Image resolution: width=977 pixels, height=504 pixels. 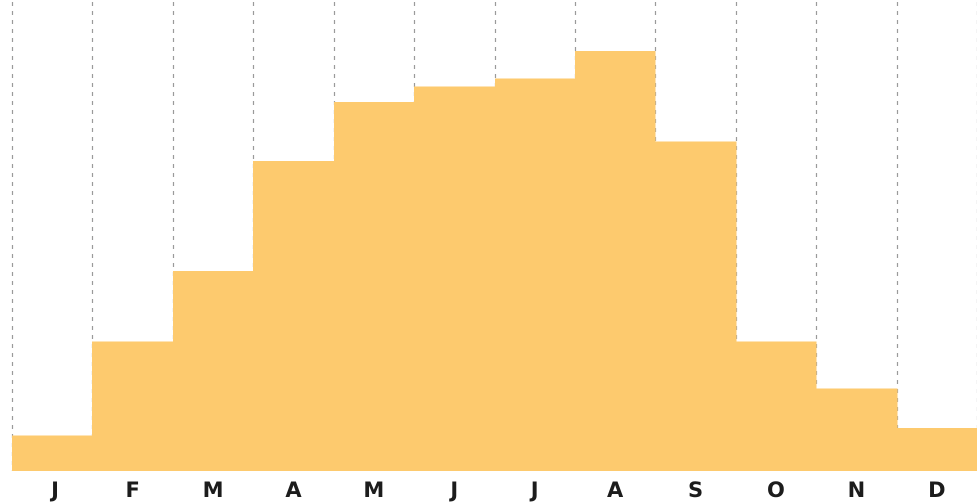 What do you see at coordinates (54, 490) in the screenshot?
I see `x-tick-label-0: J` at bounding box center [54, 490].